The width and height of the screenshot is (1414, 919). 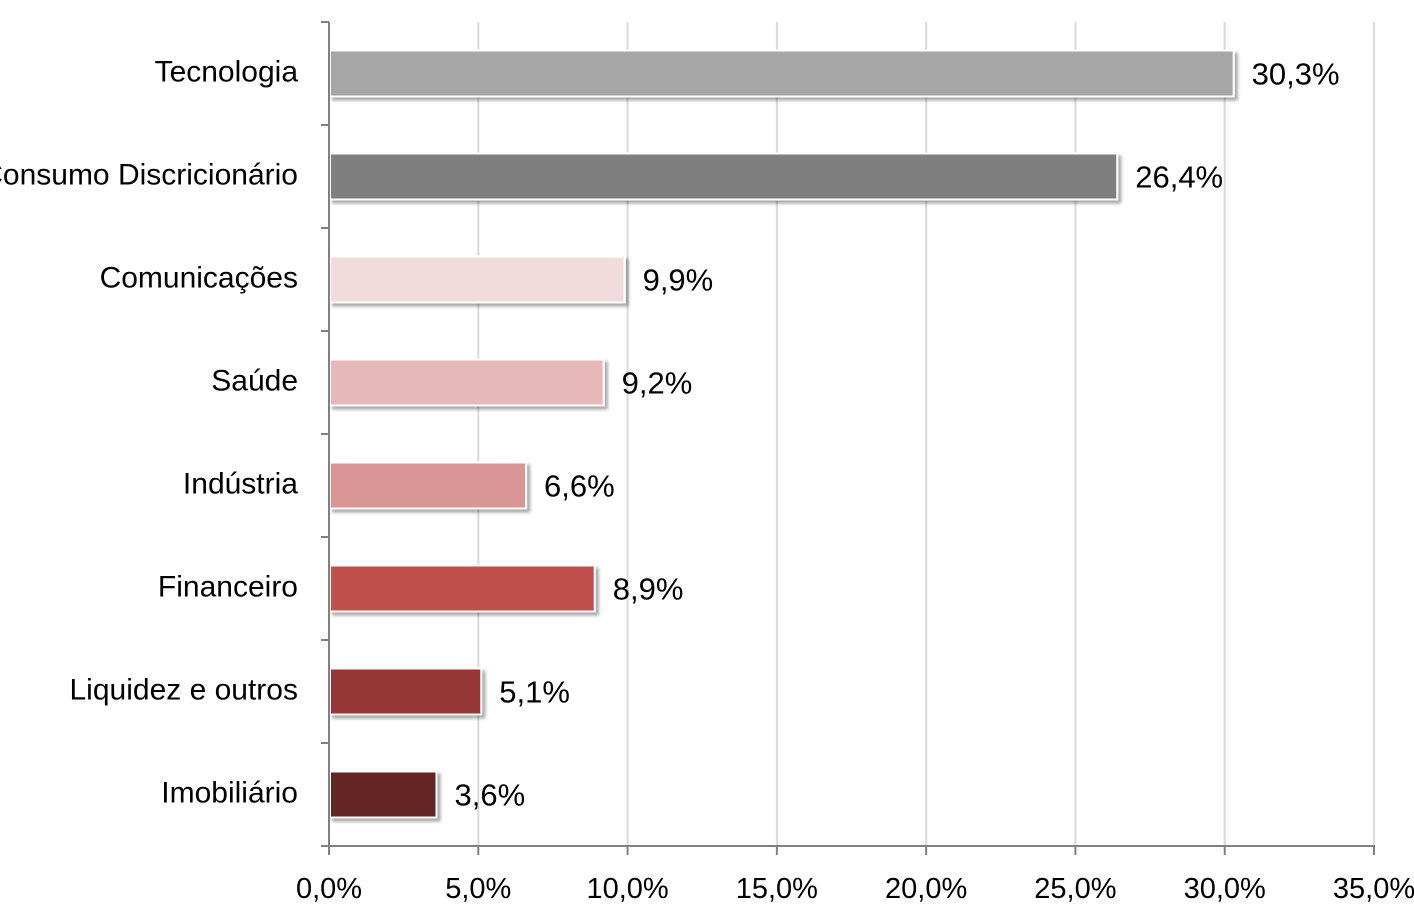 I want to click on data-label: 26,4%, so click(x=1179, y=177).